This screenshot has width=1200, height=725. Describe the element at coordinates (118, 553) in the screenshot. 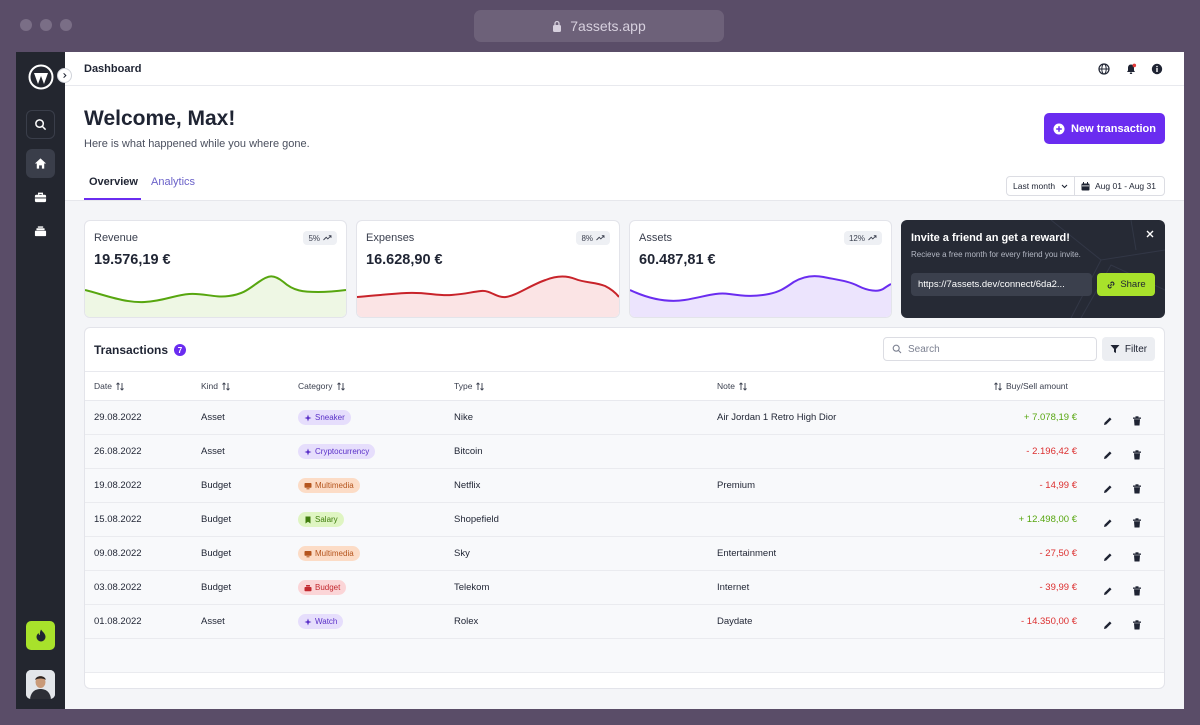

I see `cell-date: 09.08.2022` at that location.